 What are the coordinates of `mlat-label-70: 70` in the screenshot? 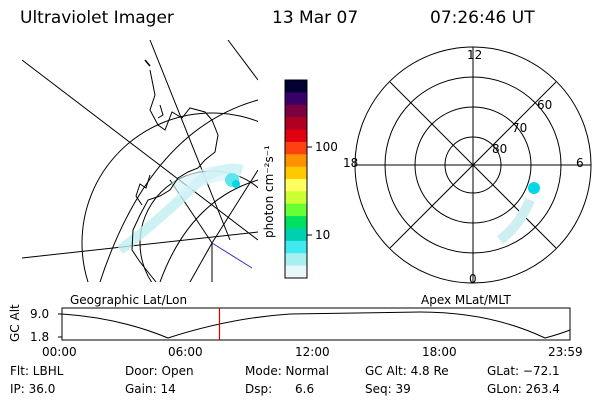 It's located at (520, 128).